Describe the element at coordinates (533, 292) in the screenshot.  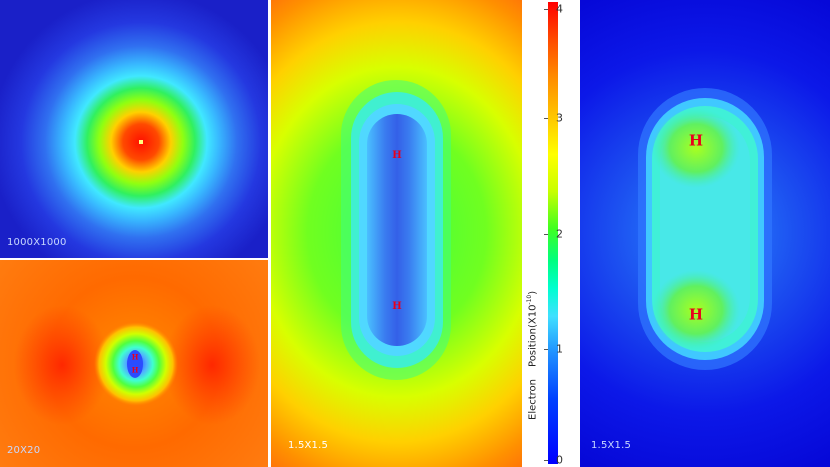
I see `colorbar-label-close: )` at that location.